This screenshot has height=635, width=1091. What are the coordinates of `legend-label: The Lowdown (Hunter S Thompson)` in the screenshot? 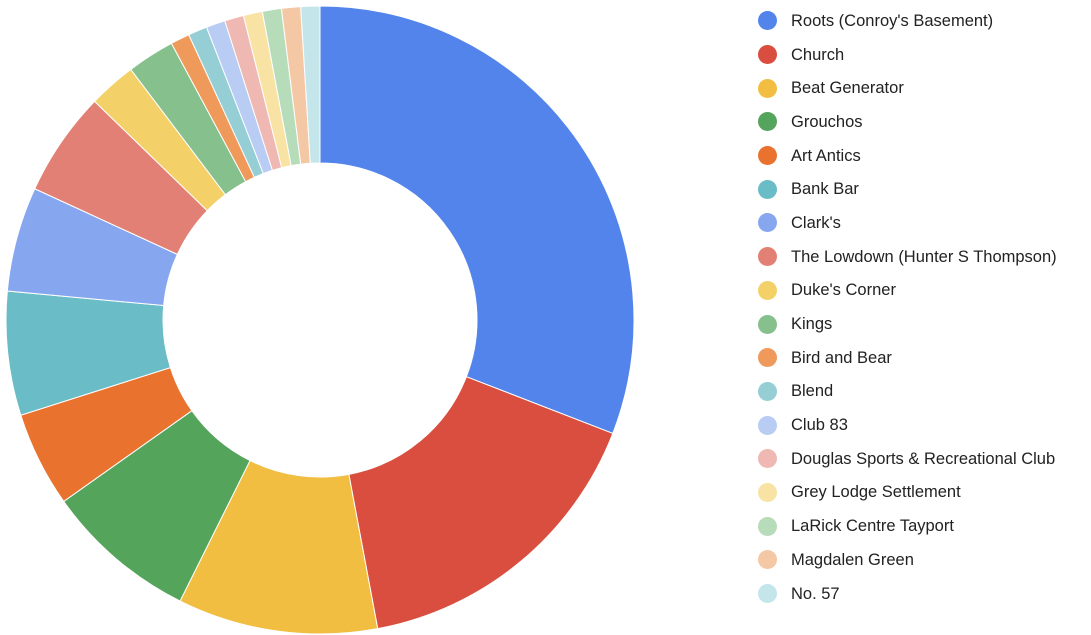 It's located at (924, 256).